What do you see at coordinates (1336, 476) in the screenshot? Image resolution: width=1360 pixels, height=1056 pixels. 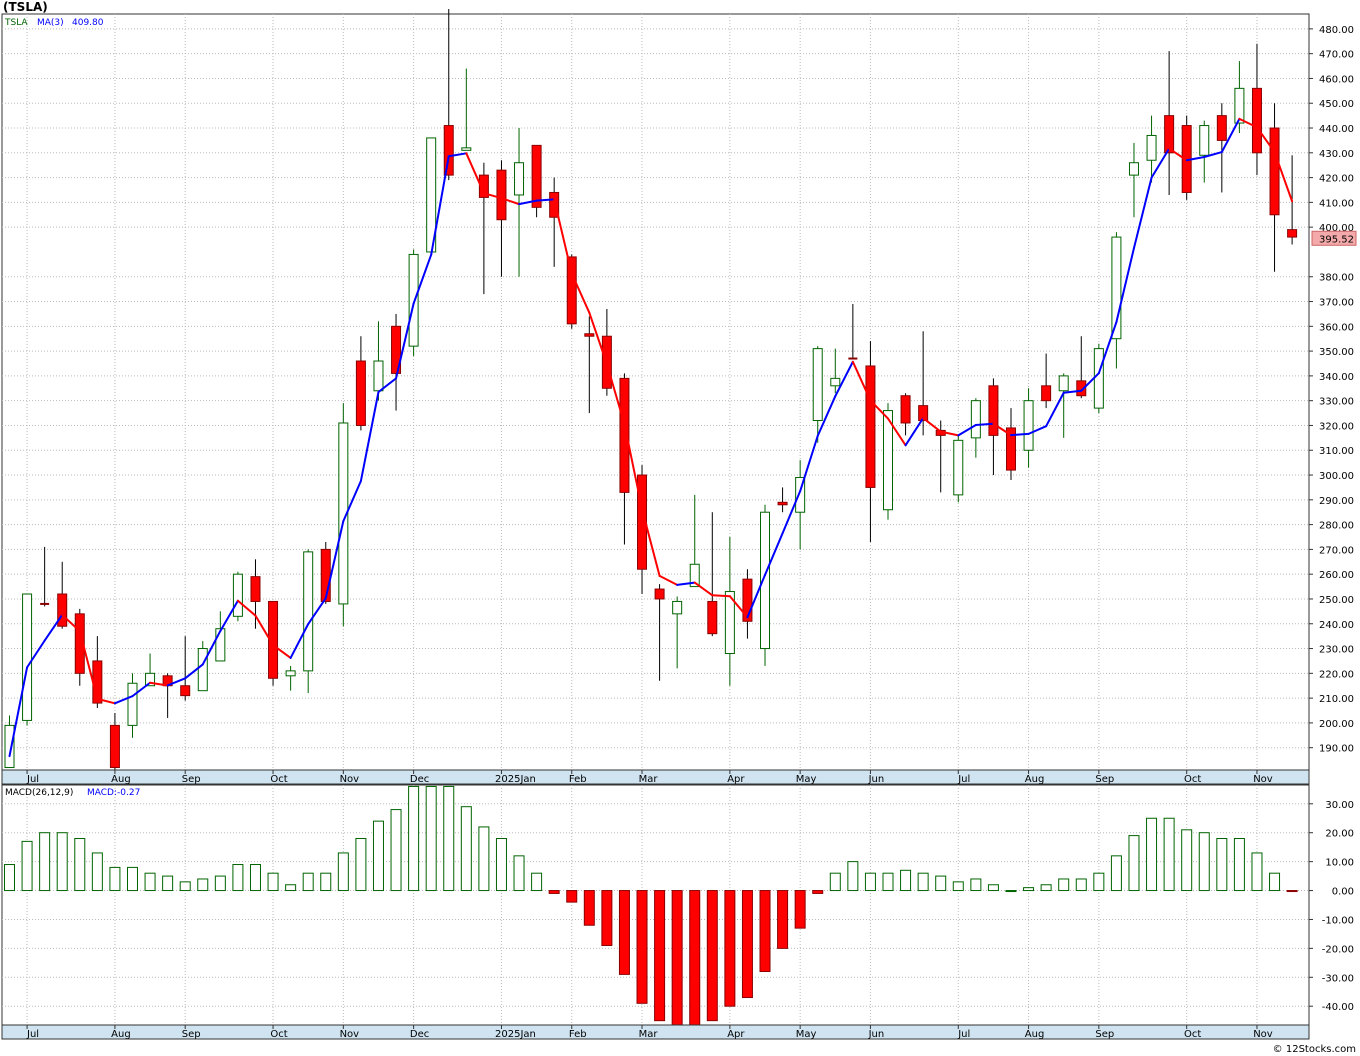 I see `price-y-tick-label: 300.00` at bounding box center [1336, 476].